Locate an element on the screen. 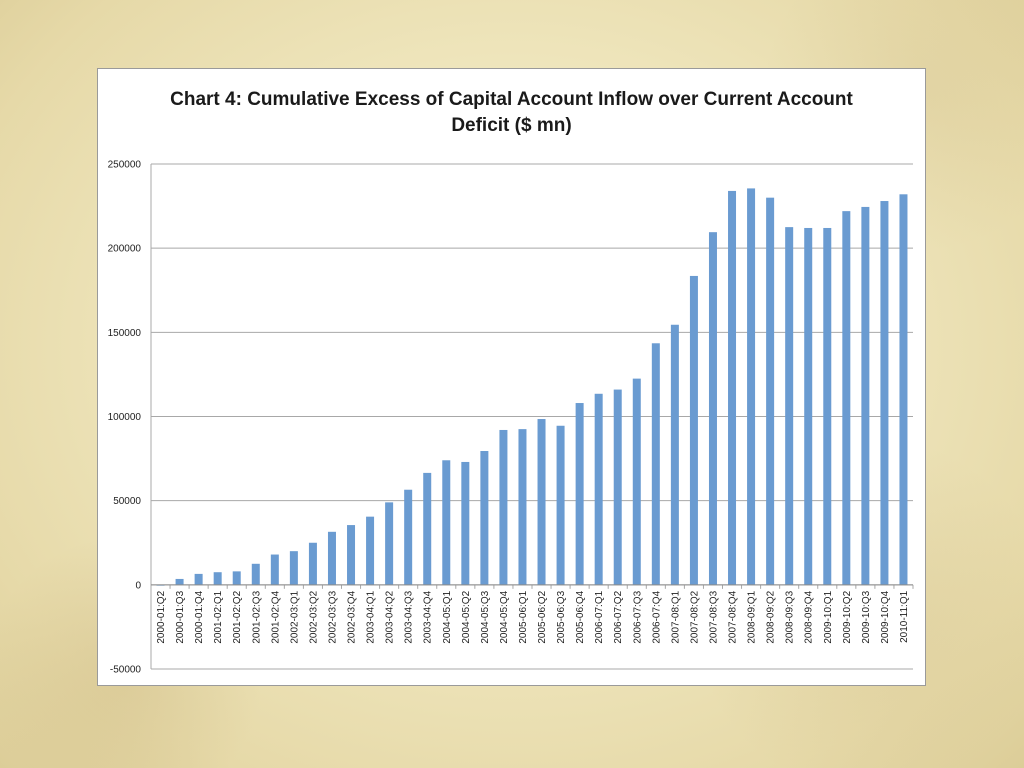 The width and height of the screenshot is (1024, 768). x-tick-label: 2007-08:Q4 is located at coordinates (733, 616).